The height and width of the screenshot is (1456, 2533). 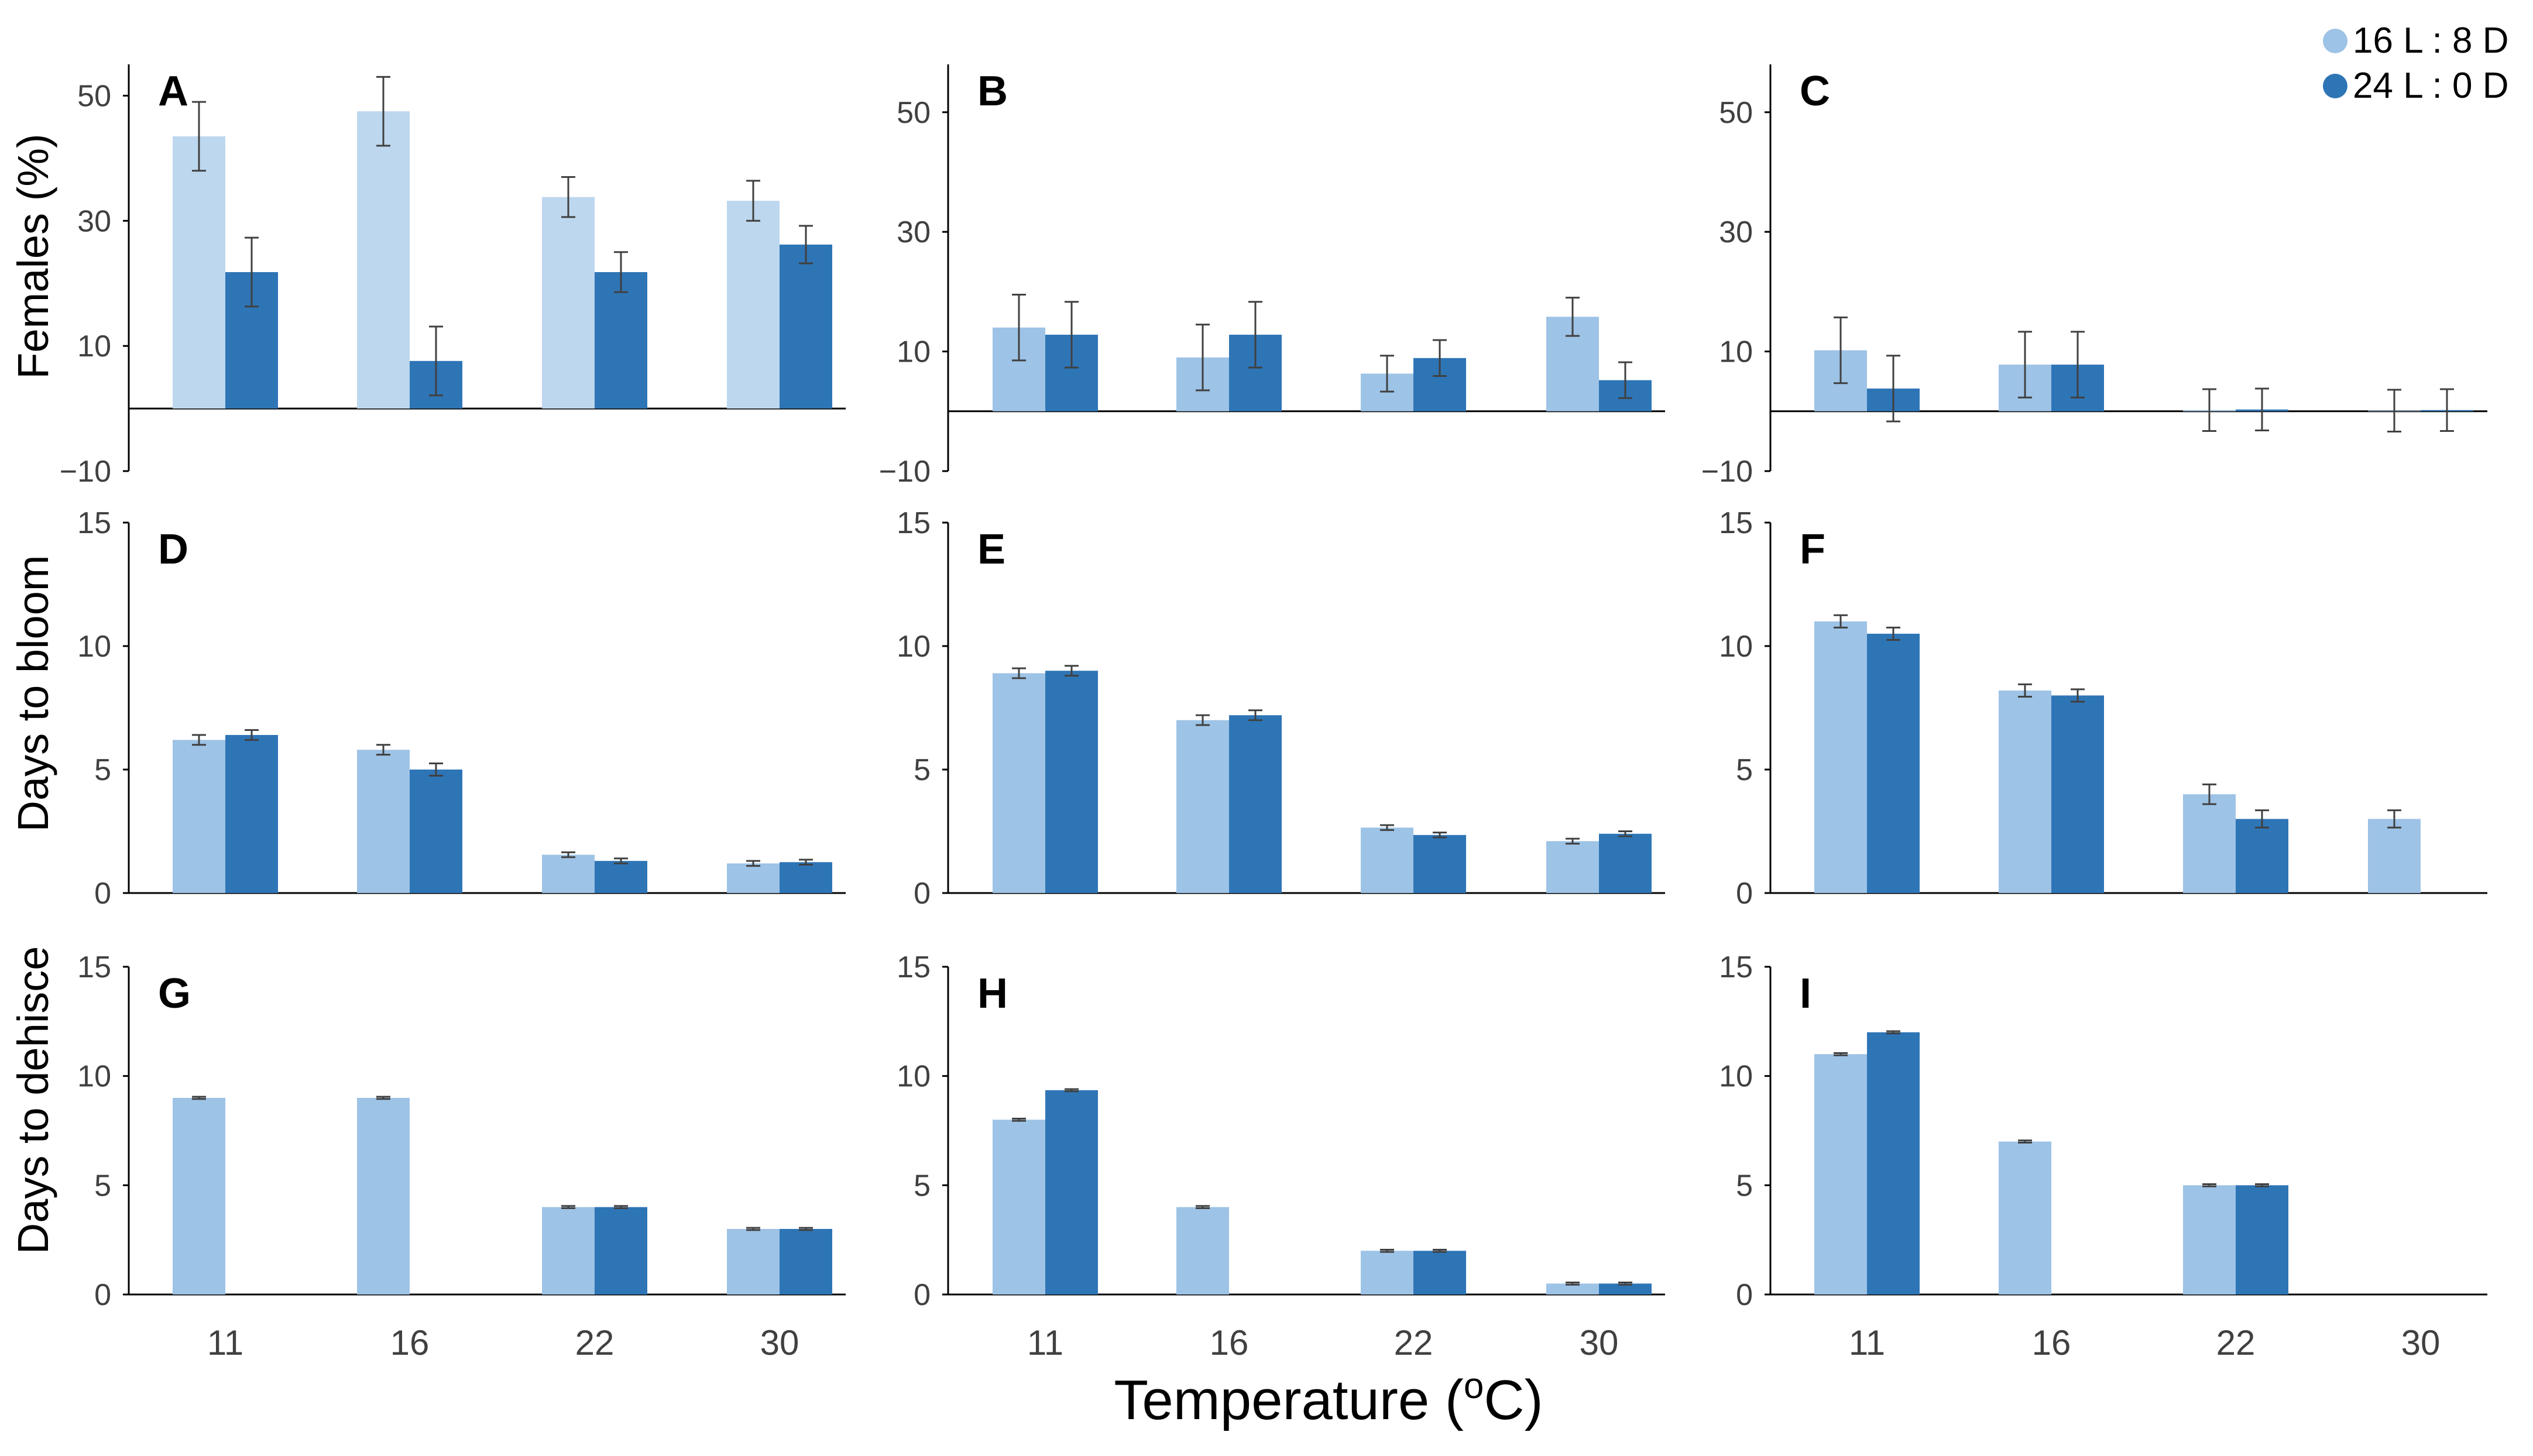 I want to click on bar-G-22-s1, so click(x=568, y=1250).